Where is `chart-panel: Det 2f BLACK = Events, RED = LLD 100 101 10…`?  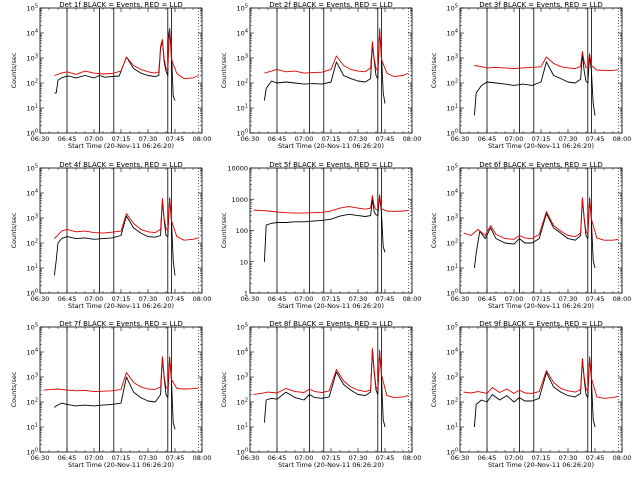
chart-panel: Det 2f BLACK = Events, RED = LLD 100 101 10… is located at coordinates (320, 75).